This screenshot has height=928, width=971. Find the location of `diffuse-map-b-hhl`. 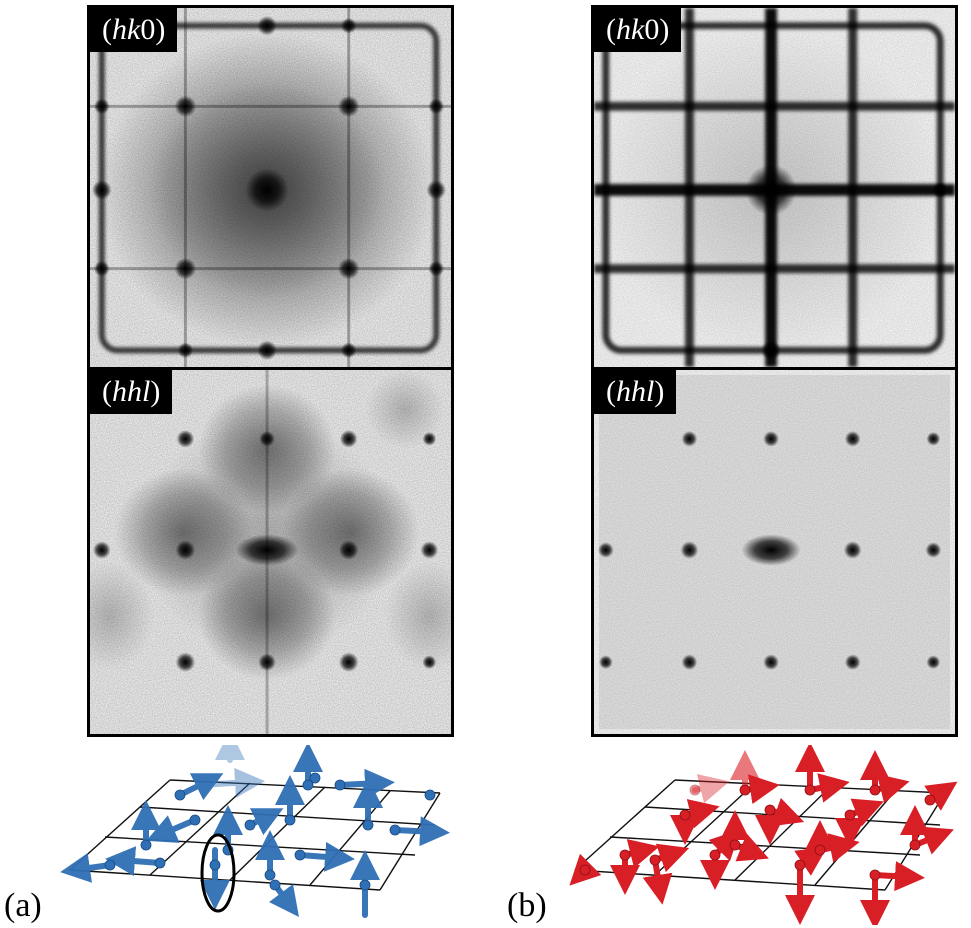

diffuse-map-b-hhl is located at coordinates (774, 552).